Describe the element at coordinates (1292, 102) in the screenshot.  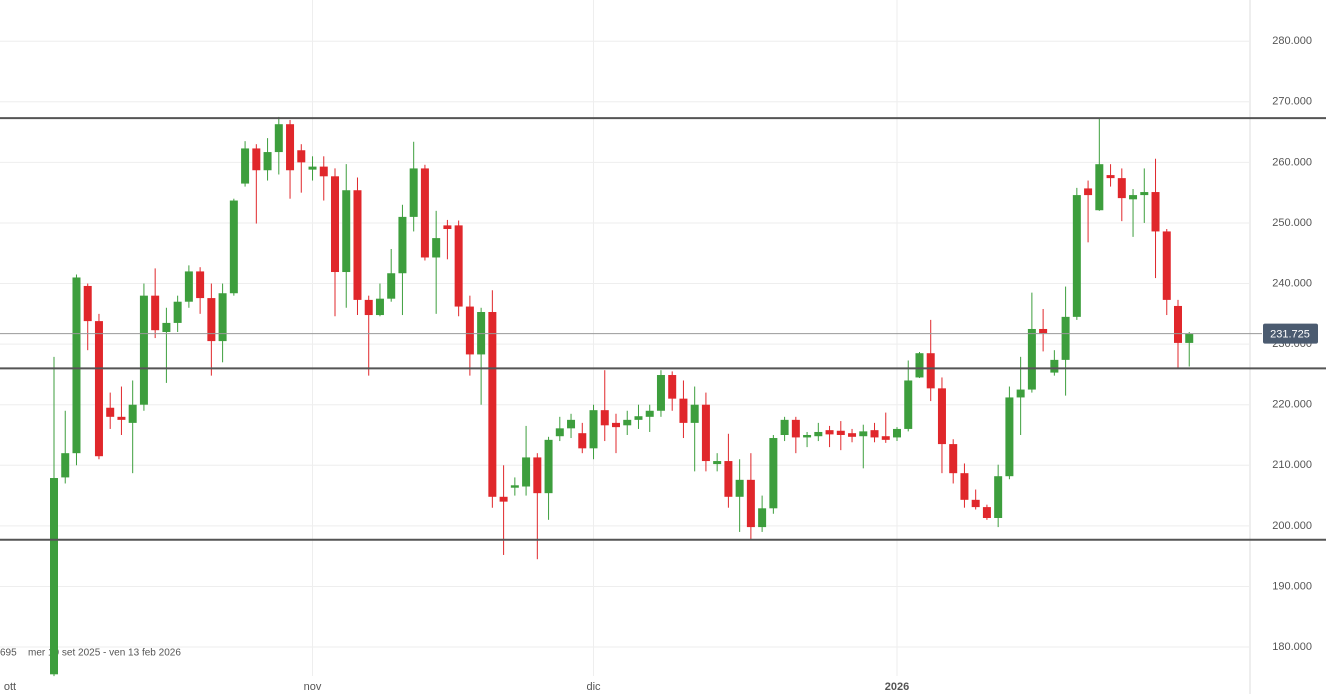
I see `y-tick-label: 270.000` at that location.